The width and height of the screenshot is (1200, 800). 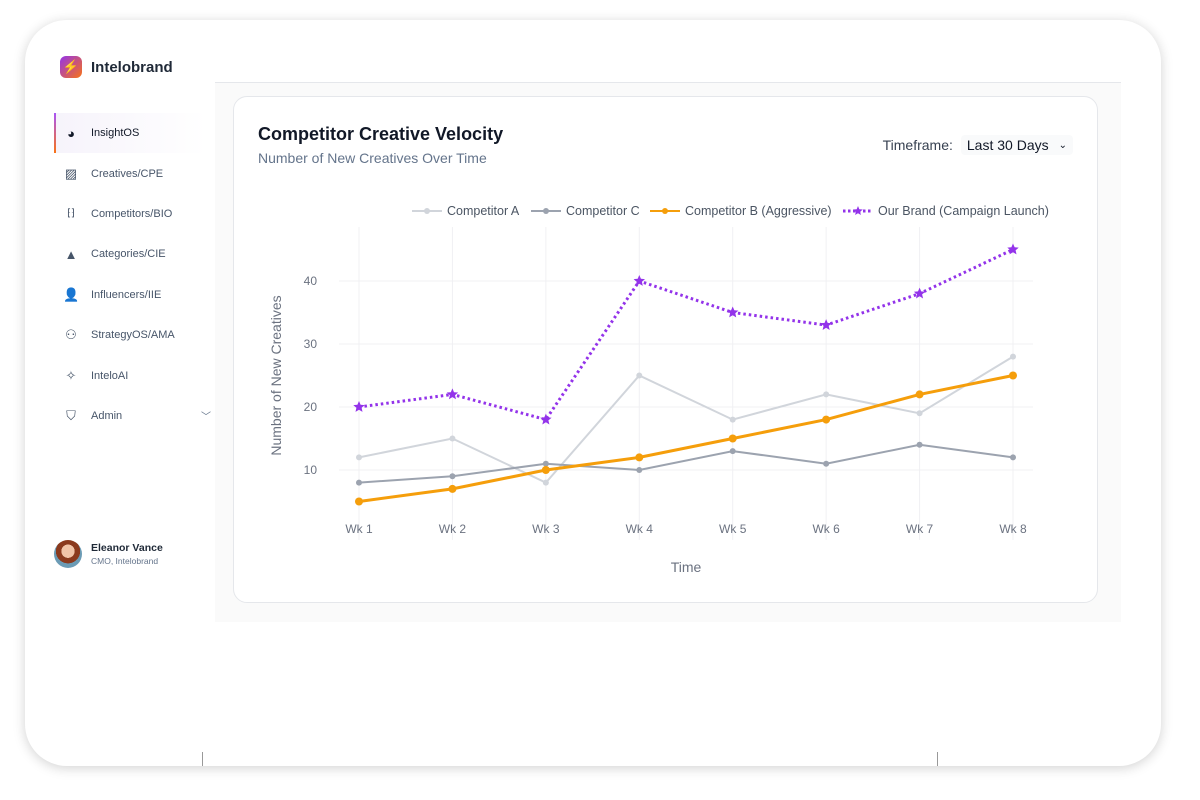 What do you see at coordinates (603, 211) in the screenshot?
I see `legend-label: Competitor C` at bounding box center [603, 211].